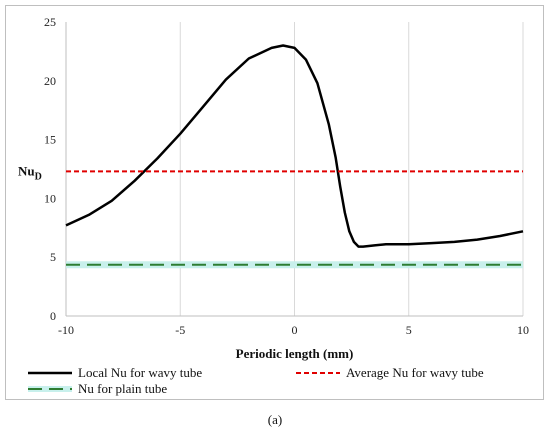  I want to click on x-axis-title: Periodic length (mm), so click(295, 353).